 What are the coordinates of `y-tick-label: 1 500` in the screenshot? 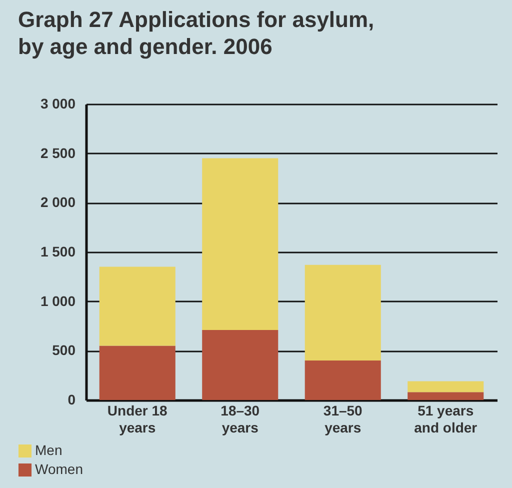 It's located at (58, 252).